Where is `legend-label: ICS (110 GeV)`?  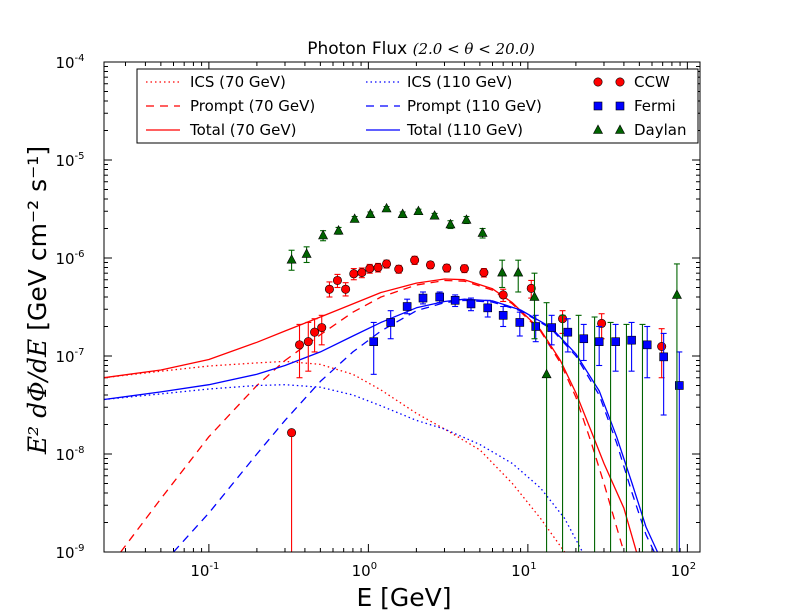
legend-label: ICS (110 GeV) is located at coordinates (459, 82).